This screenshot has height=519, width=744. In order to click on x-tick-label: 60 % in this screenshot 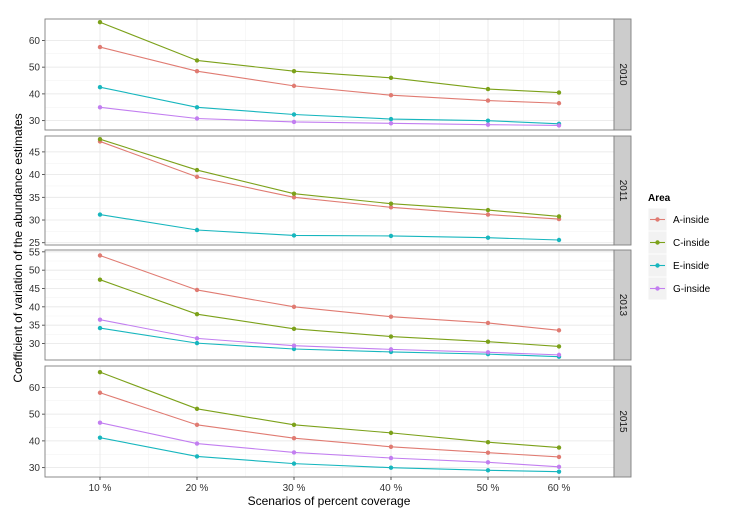, I will do `click(559, 488)`.